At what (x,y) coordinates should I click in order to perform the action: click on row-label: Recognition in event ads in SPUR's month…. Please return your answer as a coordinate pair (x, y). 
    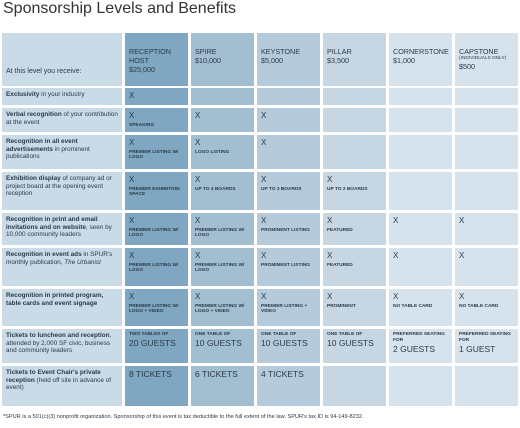
    Looking at the image, I should click on (62, 267).